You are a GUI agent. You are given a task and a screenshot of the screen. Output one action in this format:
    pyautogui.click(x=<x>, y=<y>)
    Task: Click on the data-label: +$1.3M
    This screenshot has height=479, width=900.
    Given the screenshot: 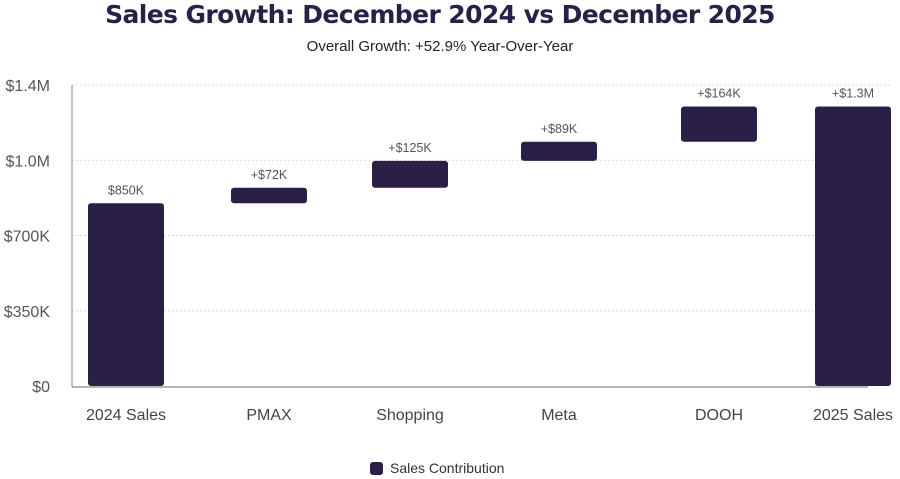 What is the action you would take?
    pyautogui.click(x=853, y=94)
    